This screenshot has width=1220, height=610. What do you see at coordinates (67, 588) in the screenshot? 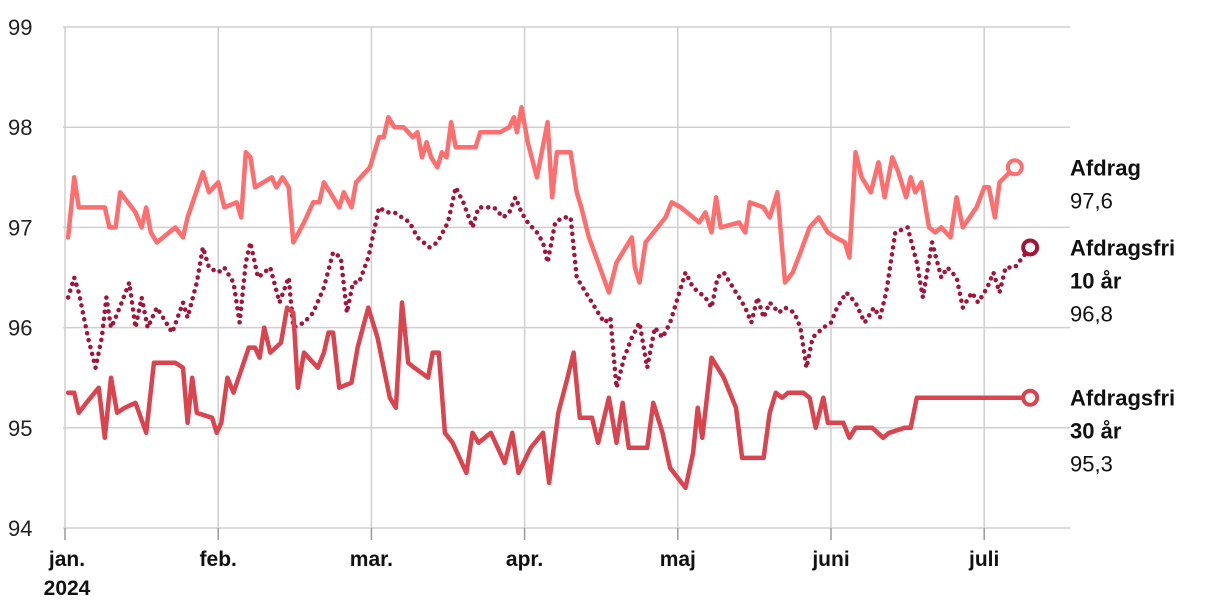
I see `x-tick-year-label: 2024` at bounding box center [67, 588].